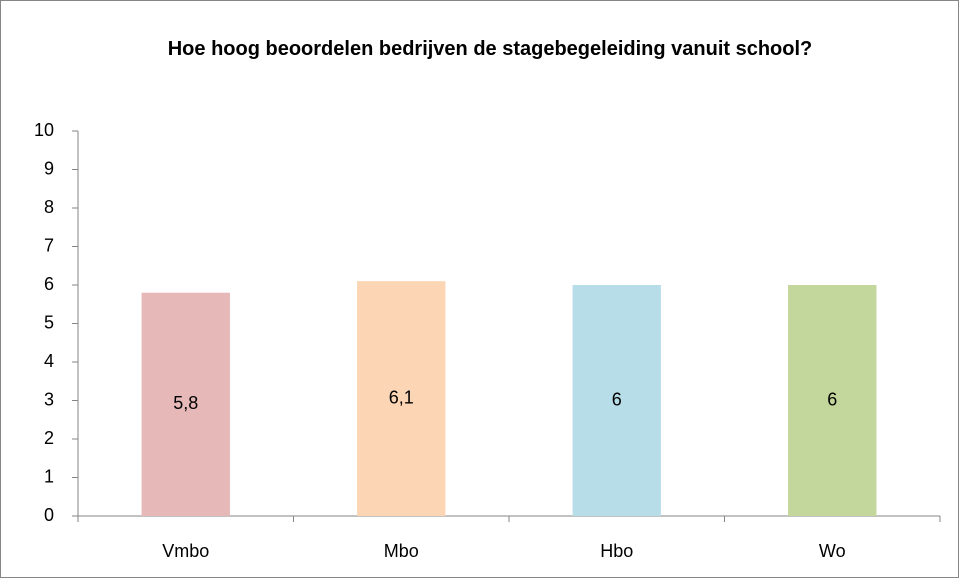 The image size is (959, 578). Describe the element at coordinates (49, 399) in the screenshot. I see `y-tick-label: 3` at that location.